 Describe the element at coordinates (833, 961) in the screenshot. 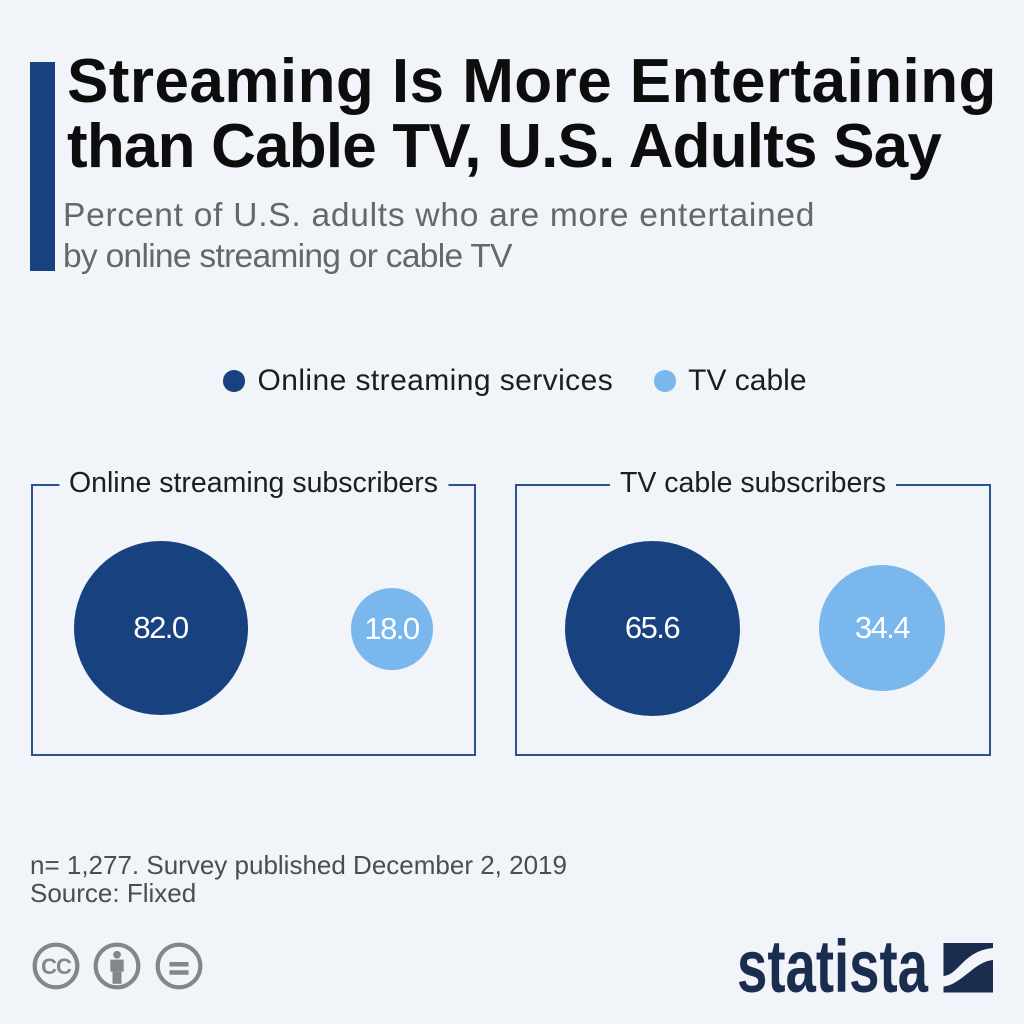

I see `svg-text: statista` at that location.